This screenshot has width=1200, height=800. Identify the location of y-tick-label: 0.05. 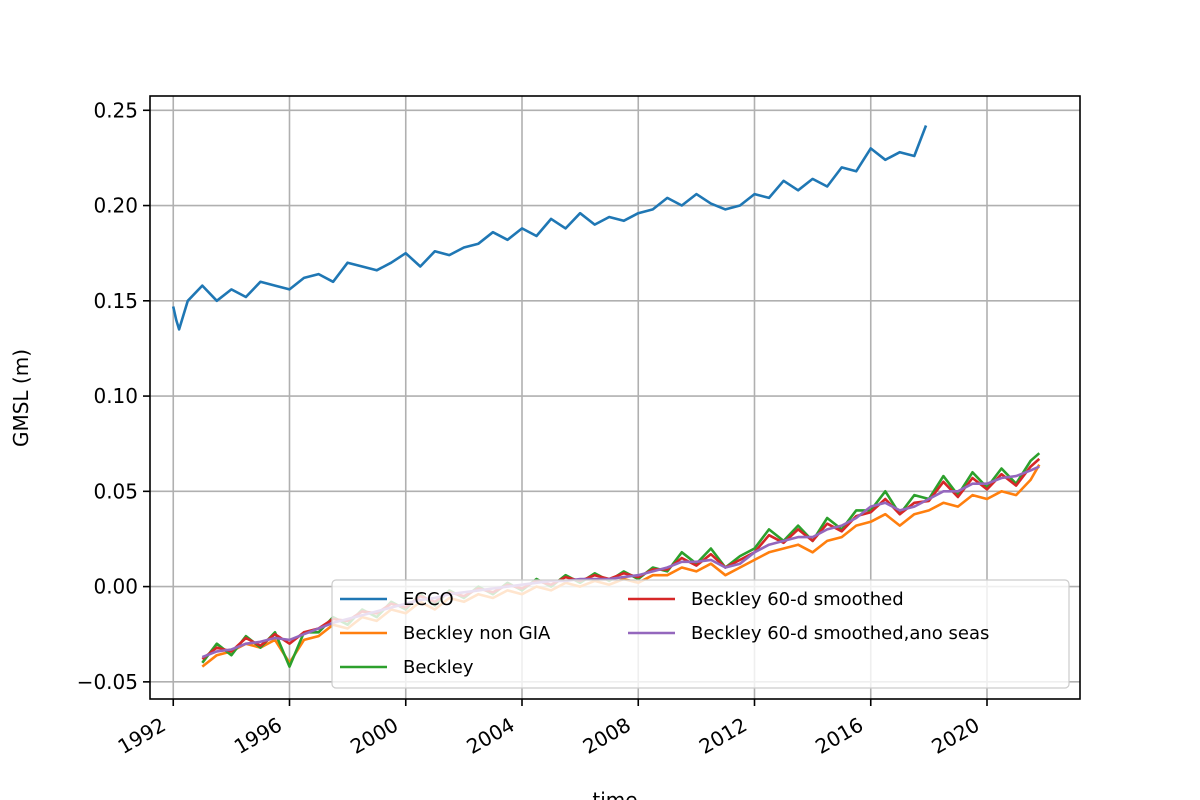
(115, 491).